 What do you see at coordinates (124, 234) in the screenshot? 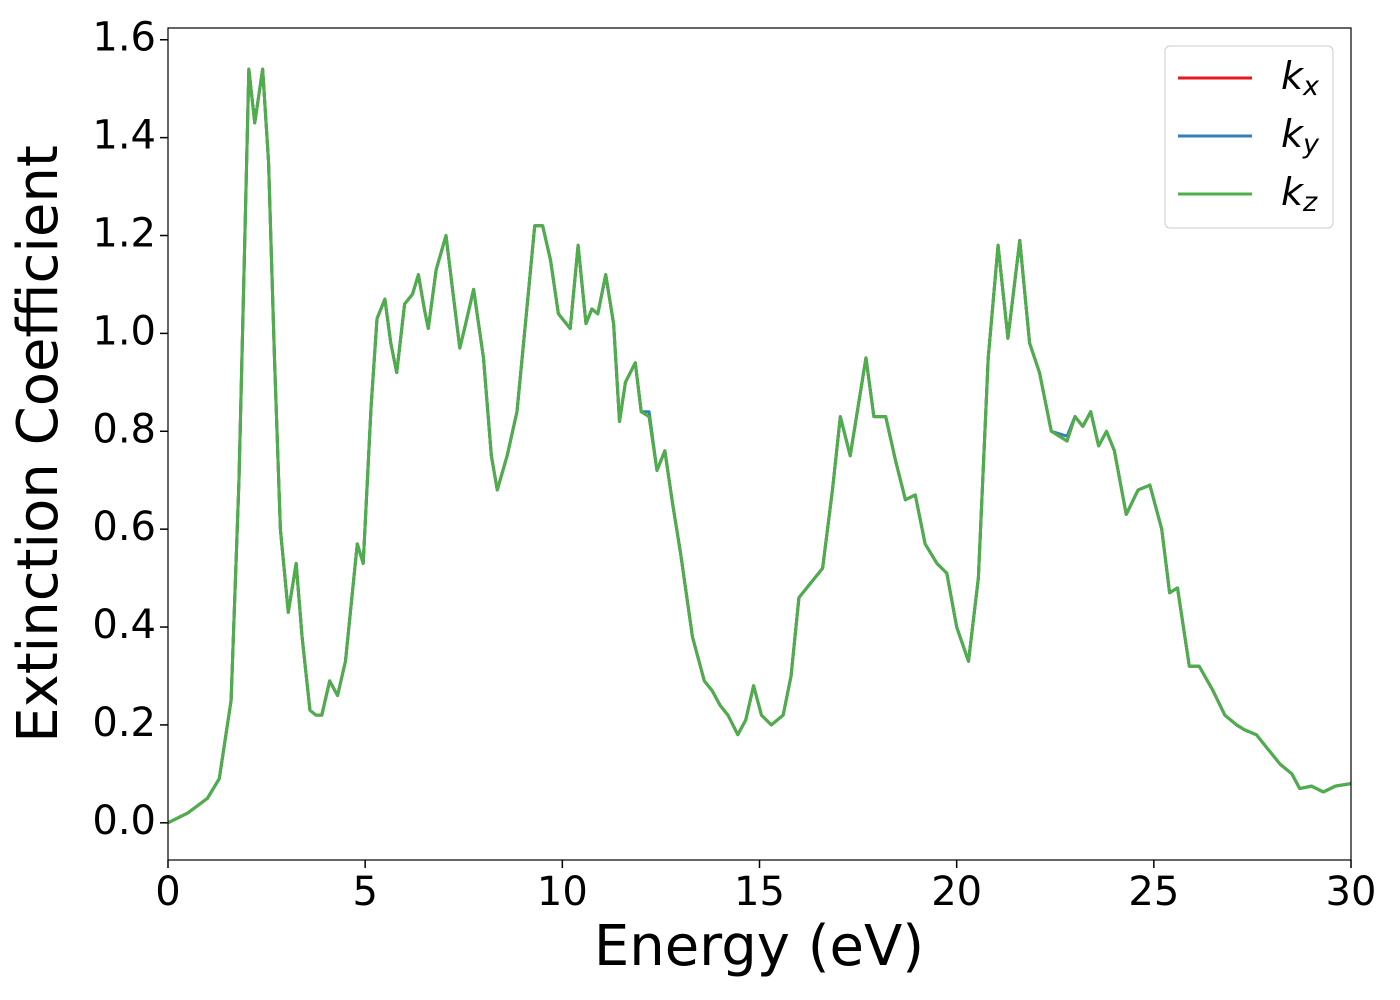
I see `y-tick-label: 1.2` at bounding box center [124, 234].